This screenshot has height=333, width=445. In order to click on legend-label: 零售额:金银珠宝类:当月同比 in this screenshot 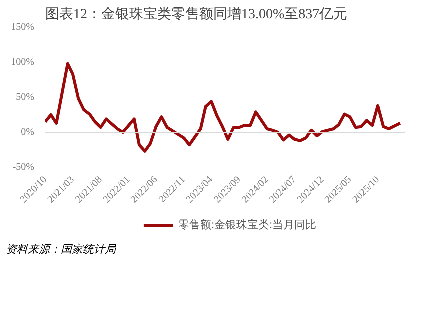, I will do `click(247, 225)`.